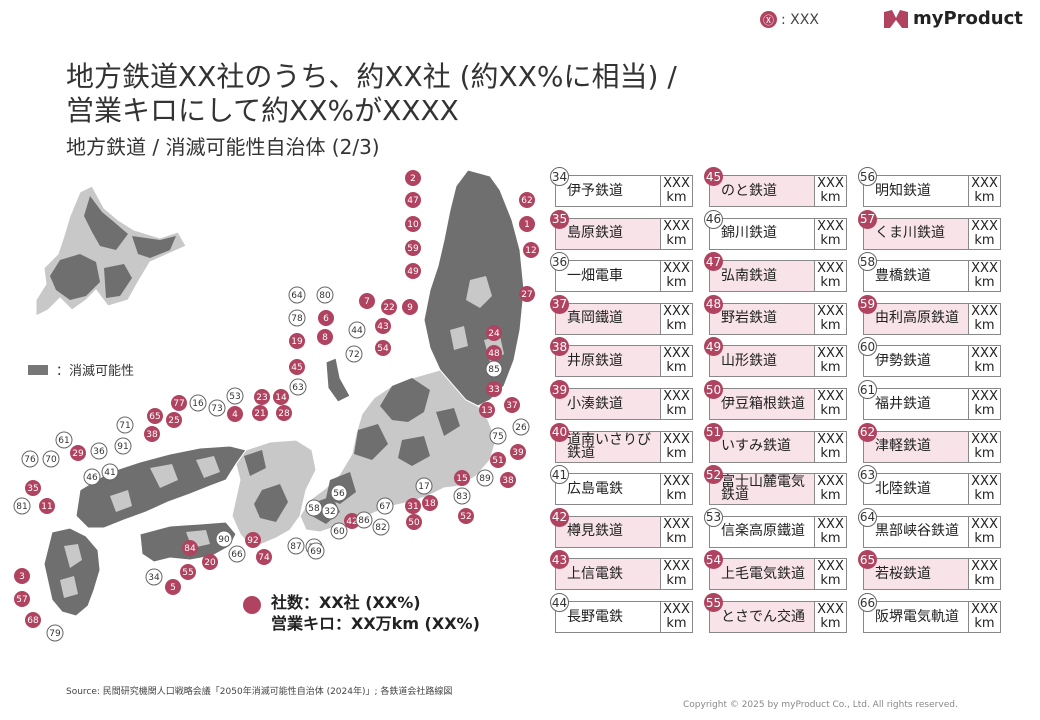  I want to click on railway-number-badge: 66, so click(867, 602).